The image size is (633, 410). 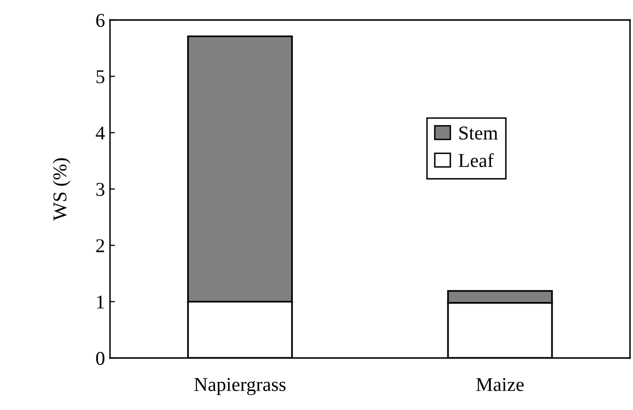 What do you see at coordinates (476, 160) in the screenshot?
I see `legend-label: Leaf` at bounding box center [476, 160].